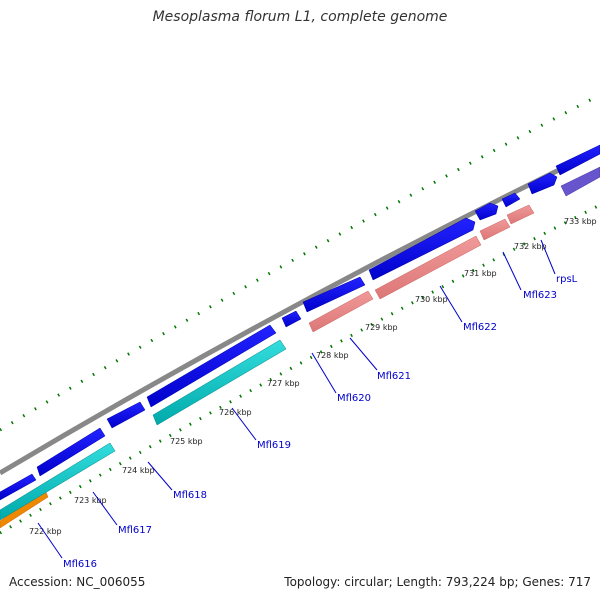 The image size is (600, 600). What do you see at coordinates (274, 445) in the screenshot?
I see `gene-label-mfl619: Mfl619` at bounding box center [274, 445].